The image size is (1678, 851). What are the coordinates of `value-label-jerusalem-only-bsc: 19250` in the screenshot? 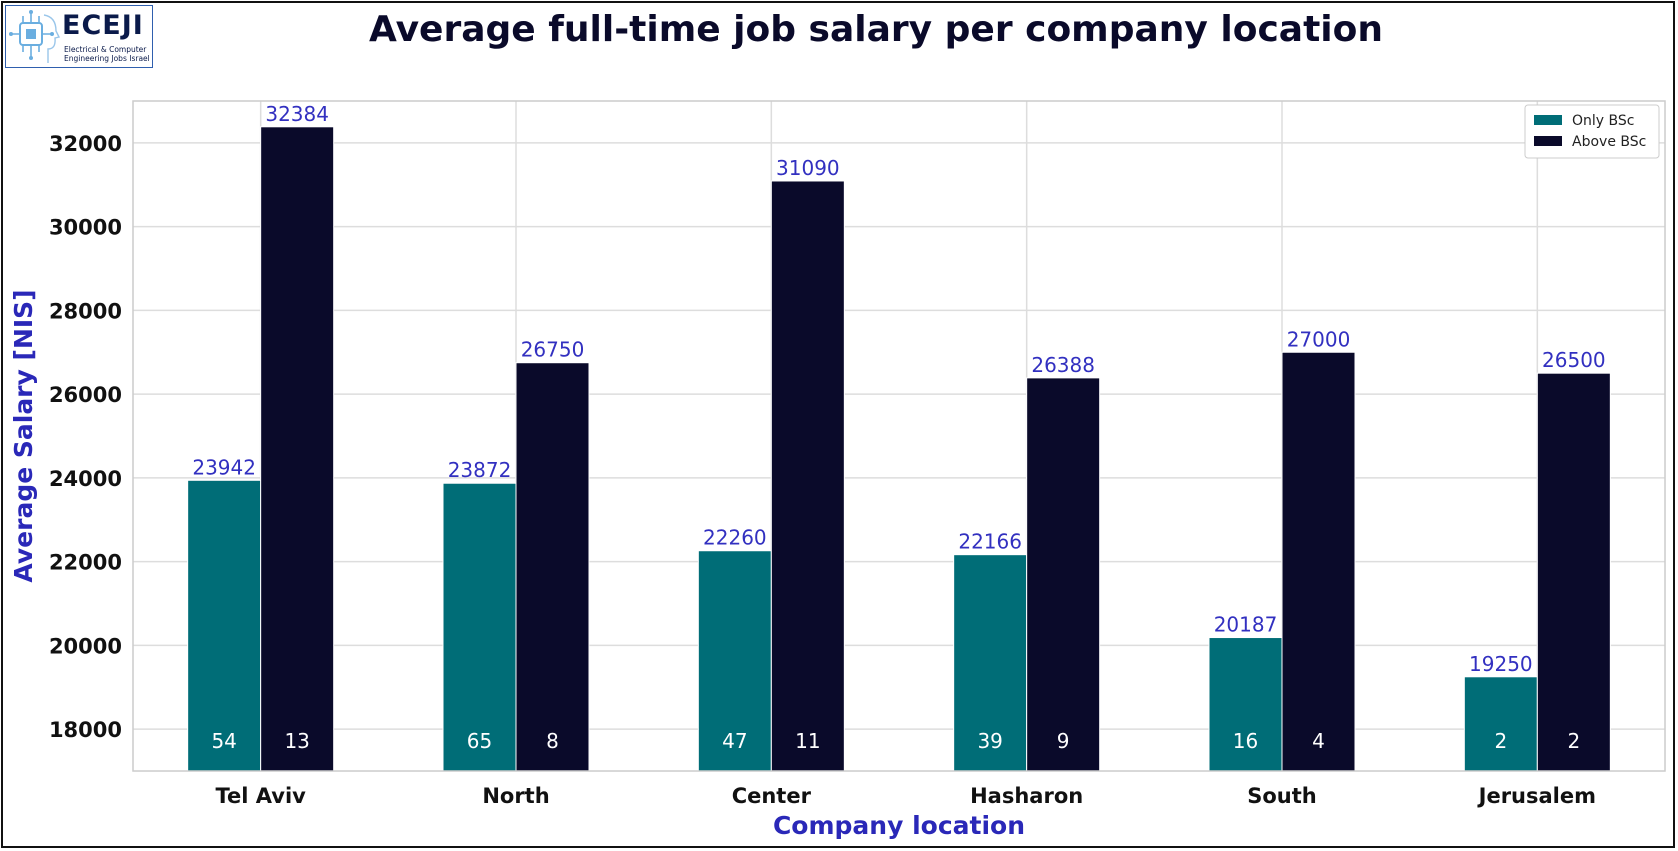 It's located at (1501, 664).